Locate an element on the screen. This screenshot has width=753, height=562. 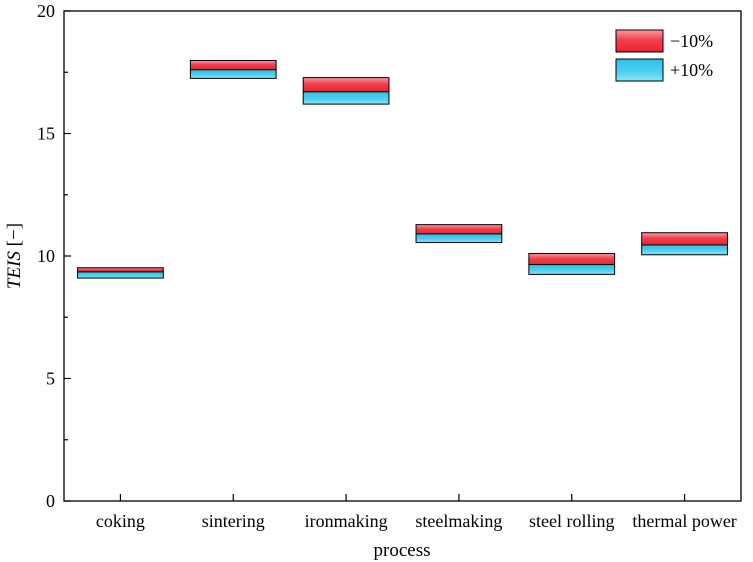
bar-minus10-coking is located at coordinates (120, 270).